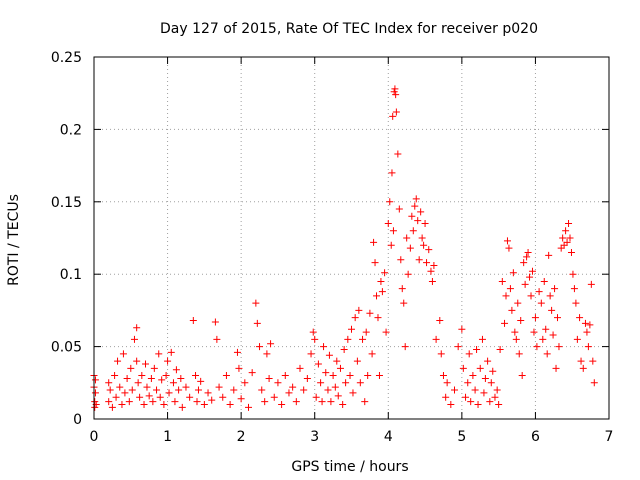 The image size is (640, 480). What do you see at coordinates (349, 467) in the screenshot?
I see `x-axis-label: GPS time / hours` at bounding box center [349, 467].